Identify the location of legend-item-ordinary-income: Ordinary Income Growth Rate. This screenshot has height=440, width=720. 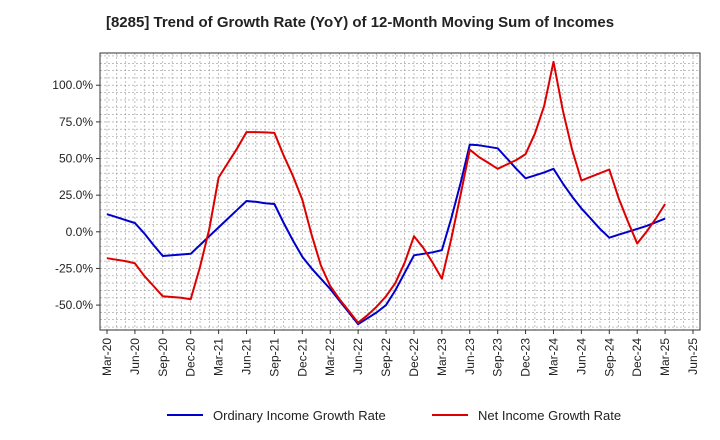
(276, 415).